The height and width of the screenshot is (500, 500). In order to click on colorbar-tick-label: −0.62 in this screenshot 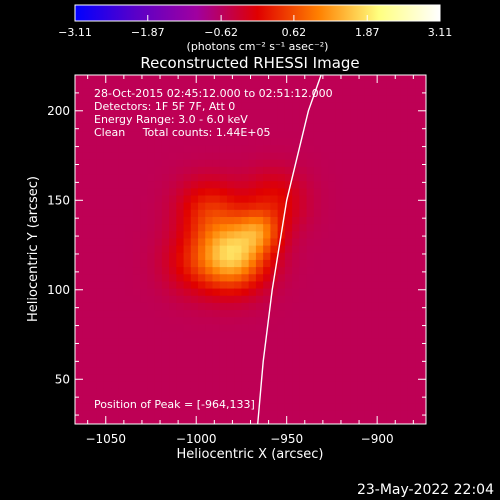, I will do `click(221, 32)`.